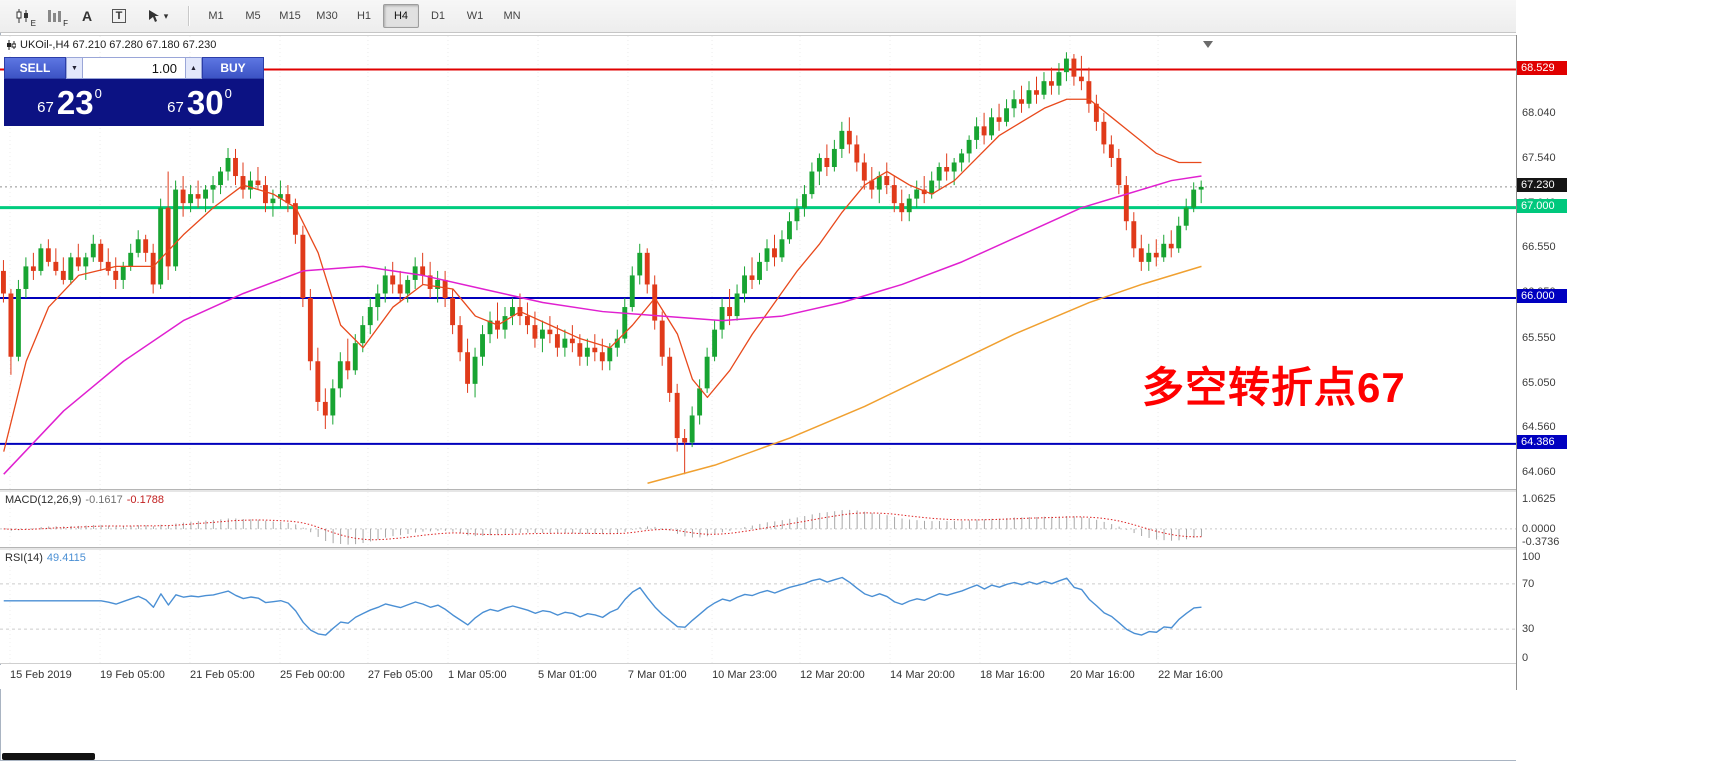  I want to click on font-icon: A, so click(87, 16).